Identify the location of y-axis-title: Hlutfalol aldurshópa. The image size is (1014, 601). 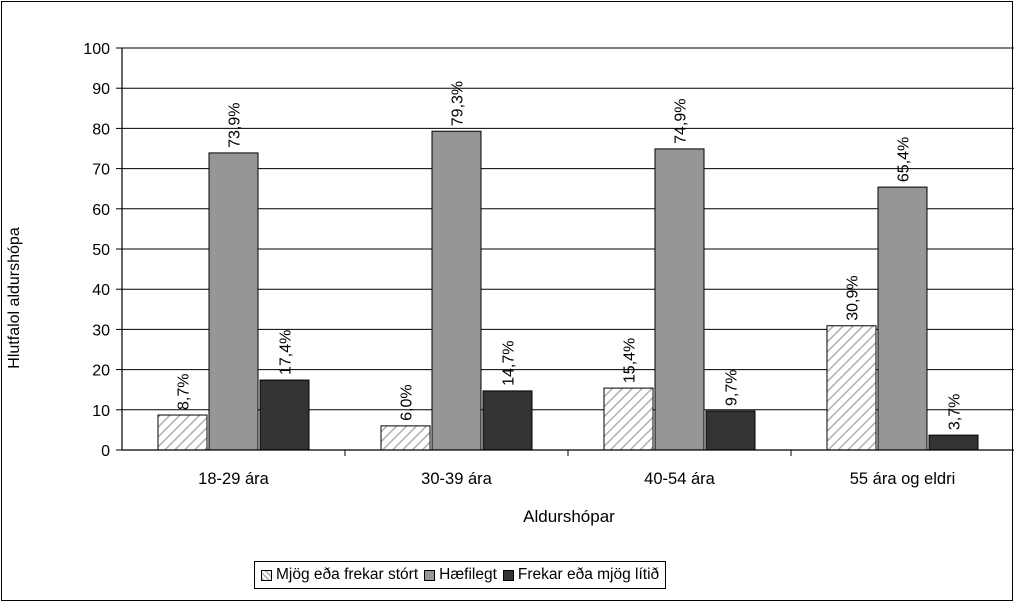
(14, 298).